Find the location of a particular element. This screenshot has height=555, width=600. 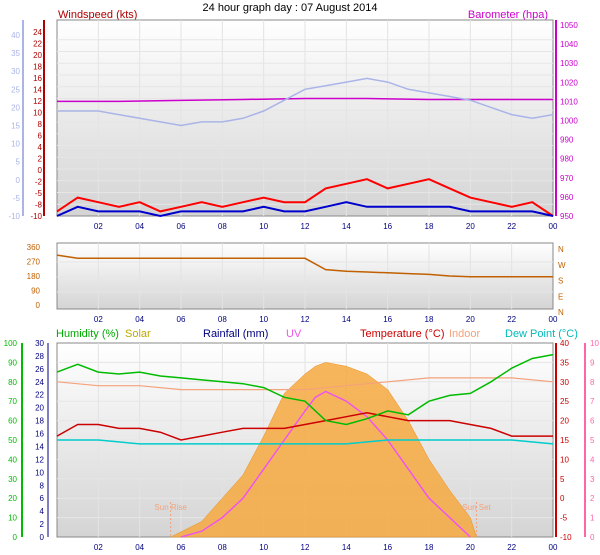

compass-tick-label: N is located at coordinates (561, 312).